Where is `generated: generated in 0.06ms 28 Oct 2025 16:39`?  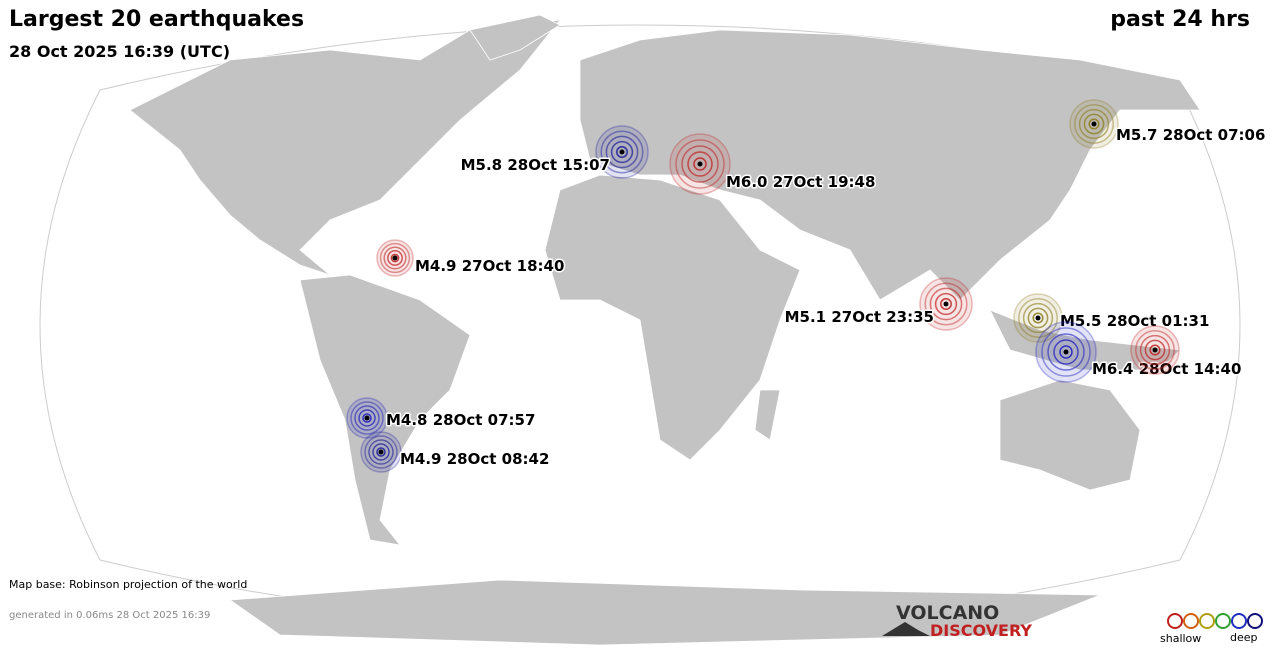
generated: generated in 0.06ms 28 Oct 2025 16:39 is located at coordinates (109, 615).